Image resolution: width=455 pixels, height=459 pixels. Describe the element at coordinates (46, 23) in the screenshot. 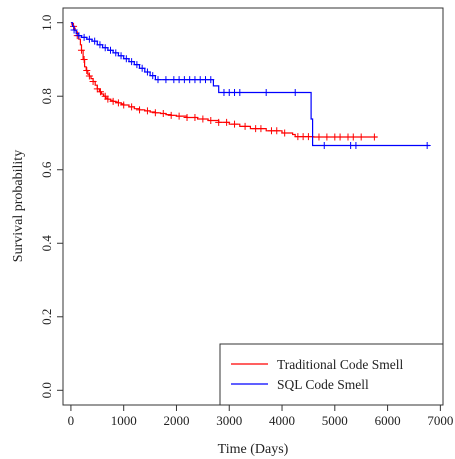

I see `y-tick-label: 1.0` at that location.